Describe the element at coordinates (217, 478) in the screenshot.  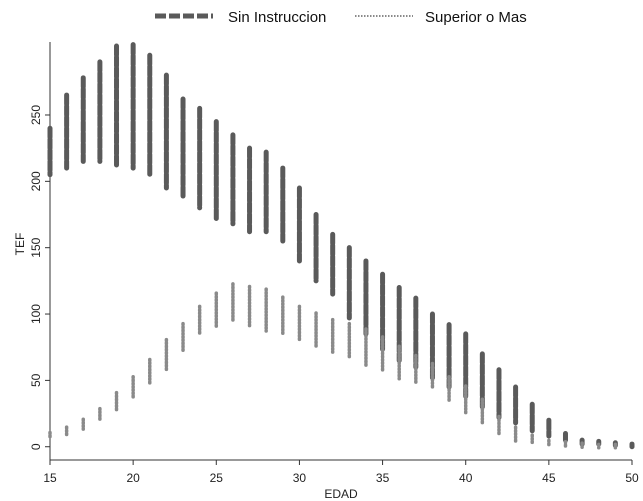
I see `x-tick-label: 25` at that location.